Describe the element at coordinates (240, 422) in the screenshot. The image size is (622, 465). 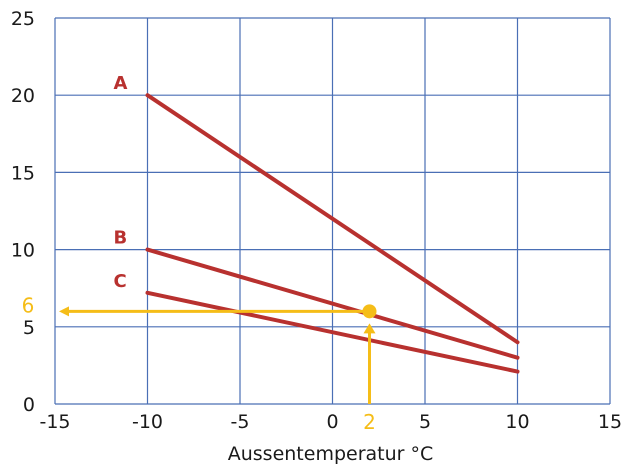
I see `x-tick-label: -5` at that location.